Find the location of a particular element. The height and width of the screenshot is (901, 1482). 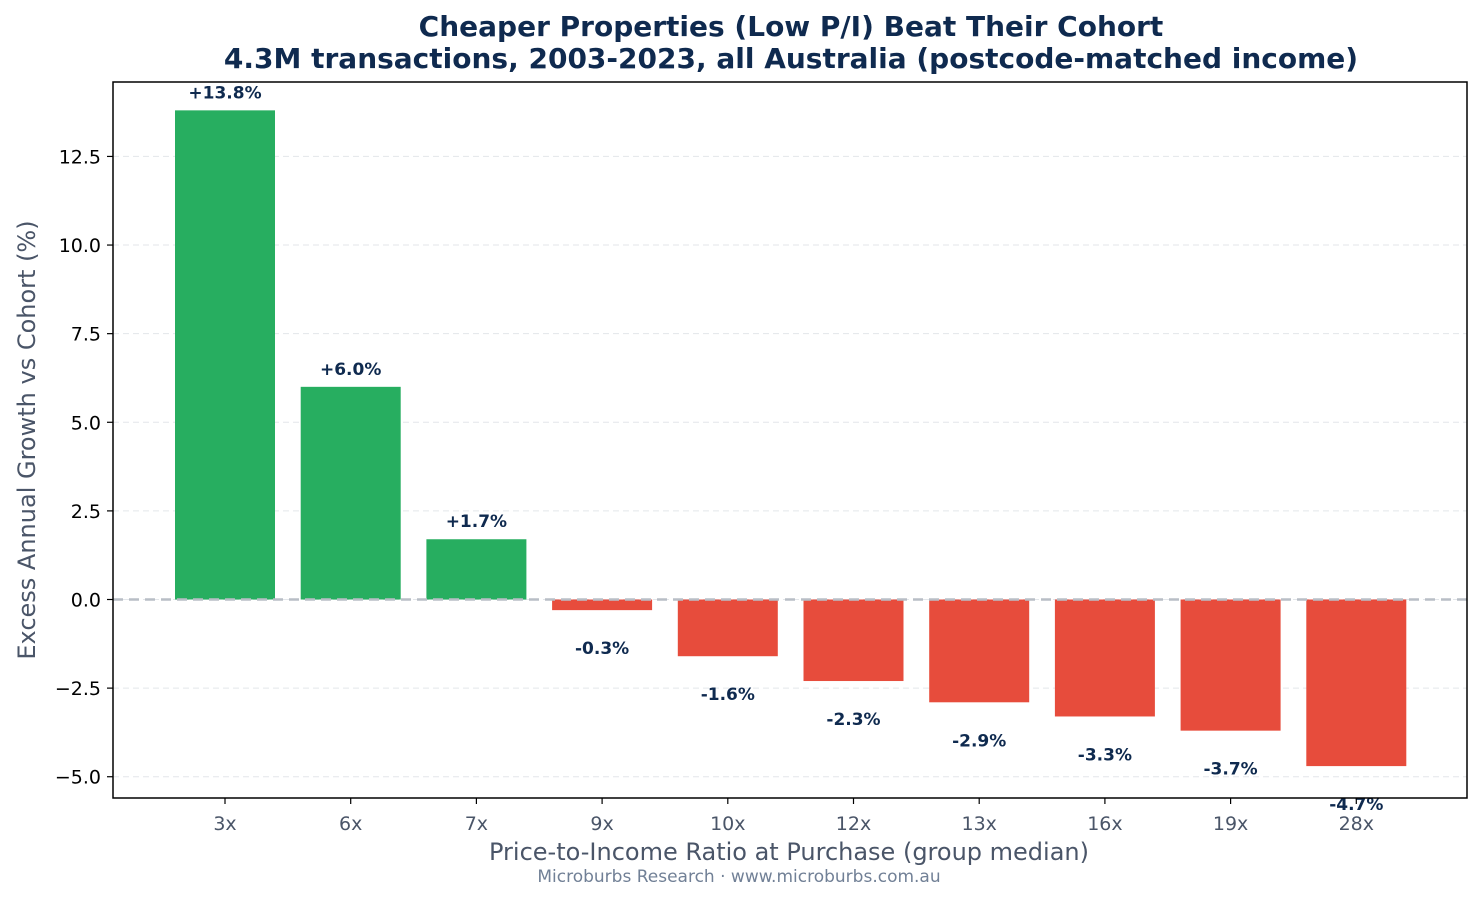

y-tick-label: 0.0 is located at coordinates (86, 601).